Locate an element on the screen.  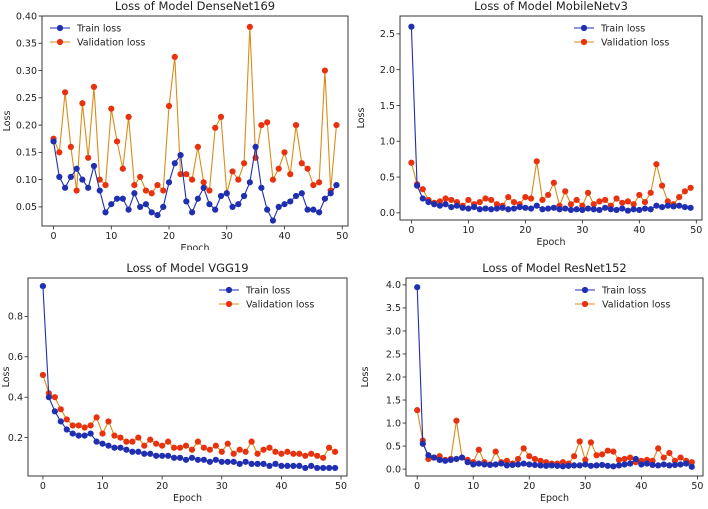
chart3-legend-marker-train-loss is located at coordinates (585, 290).